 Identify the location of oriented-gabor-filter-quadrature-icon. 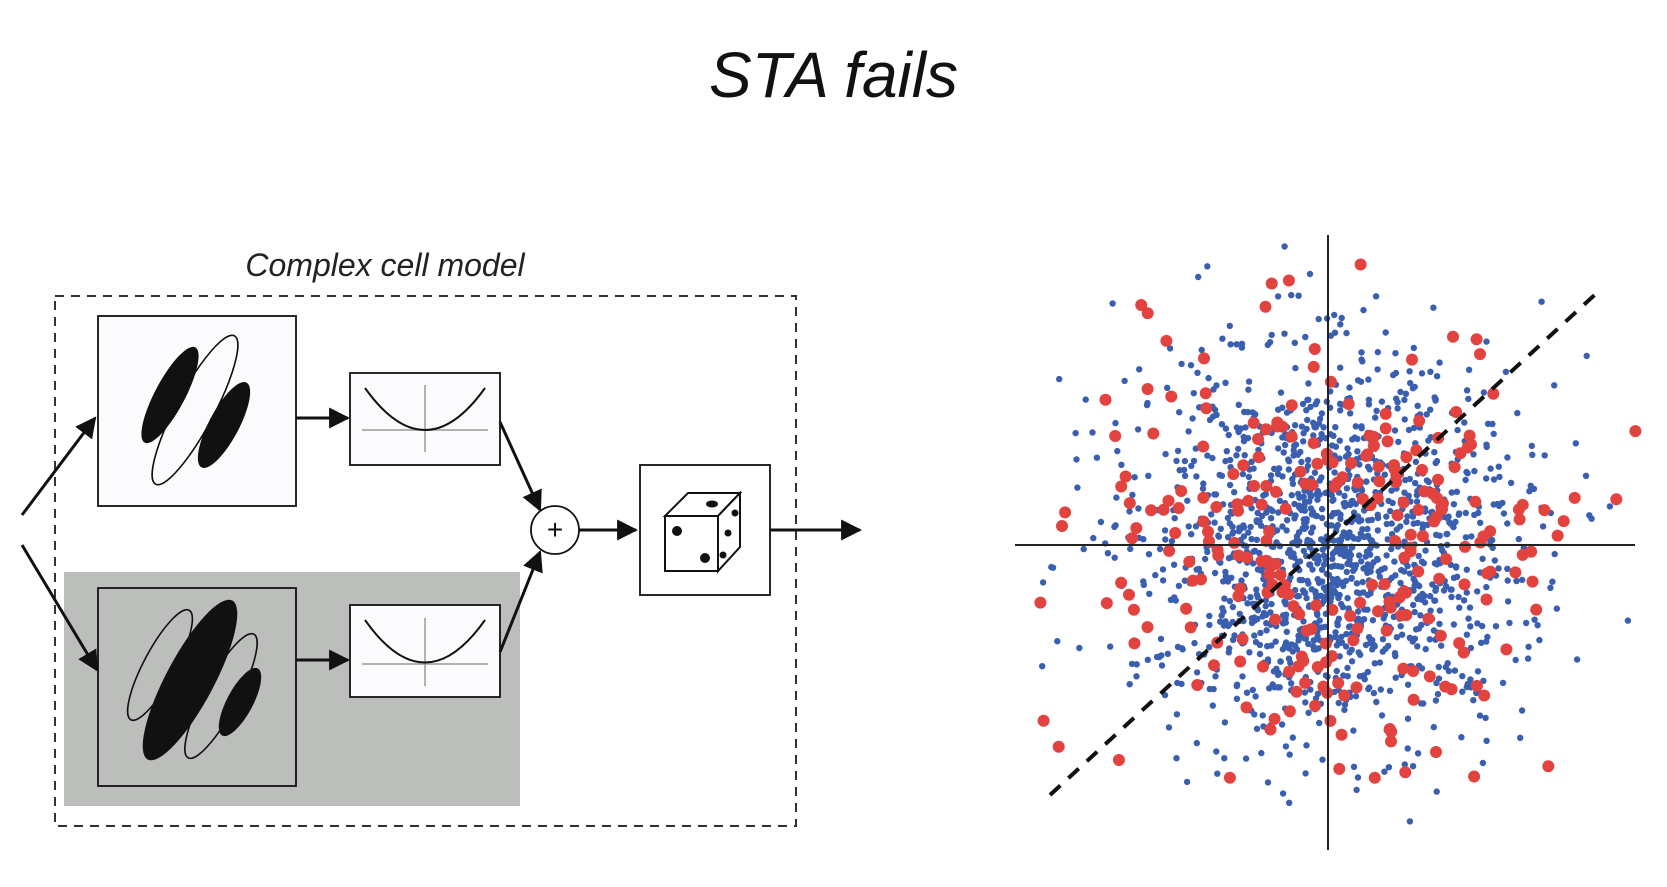
(197, 687).